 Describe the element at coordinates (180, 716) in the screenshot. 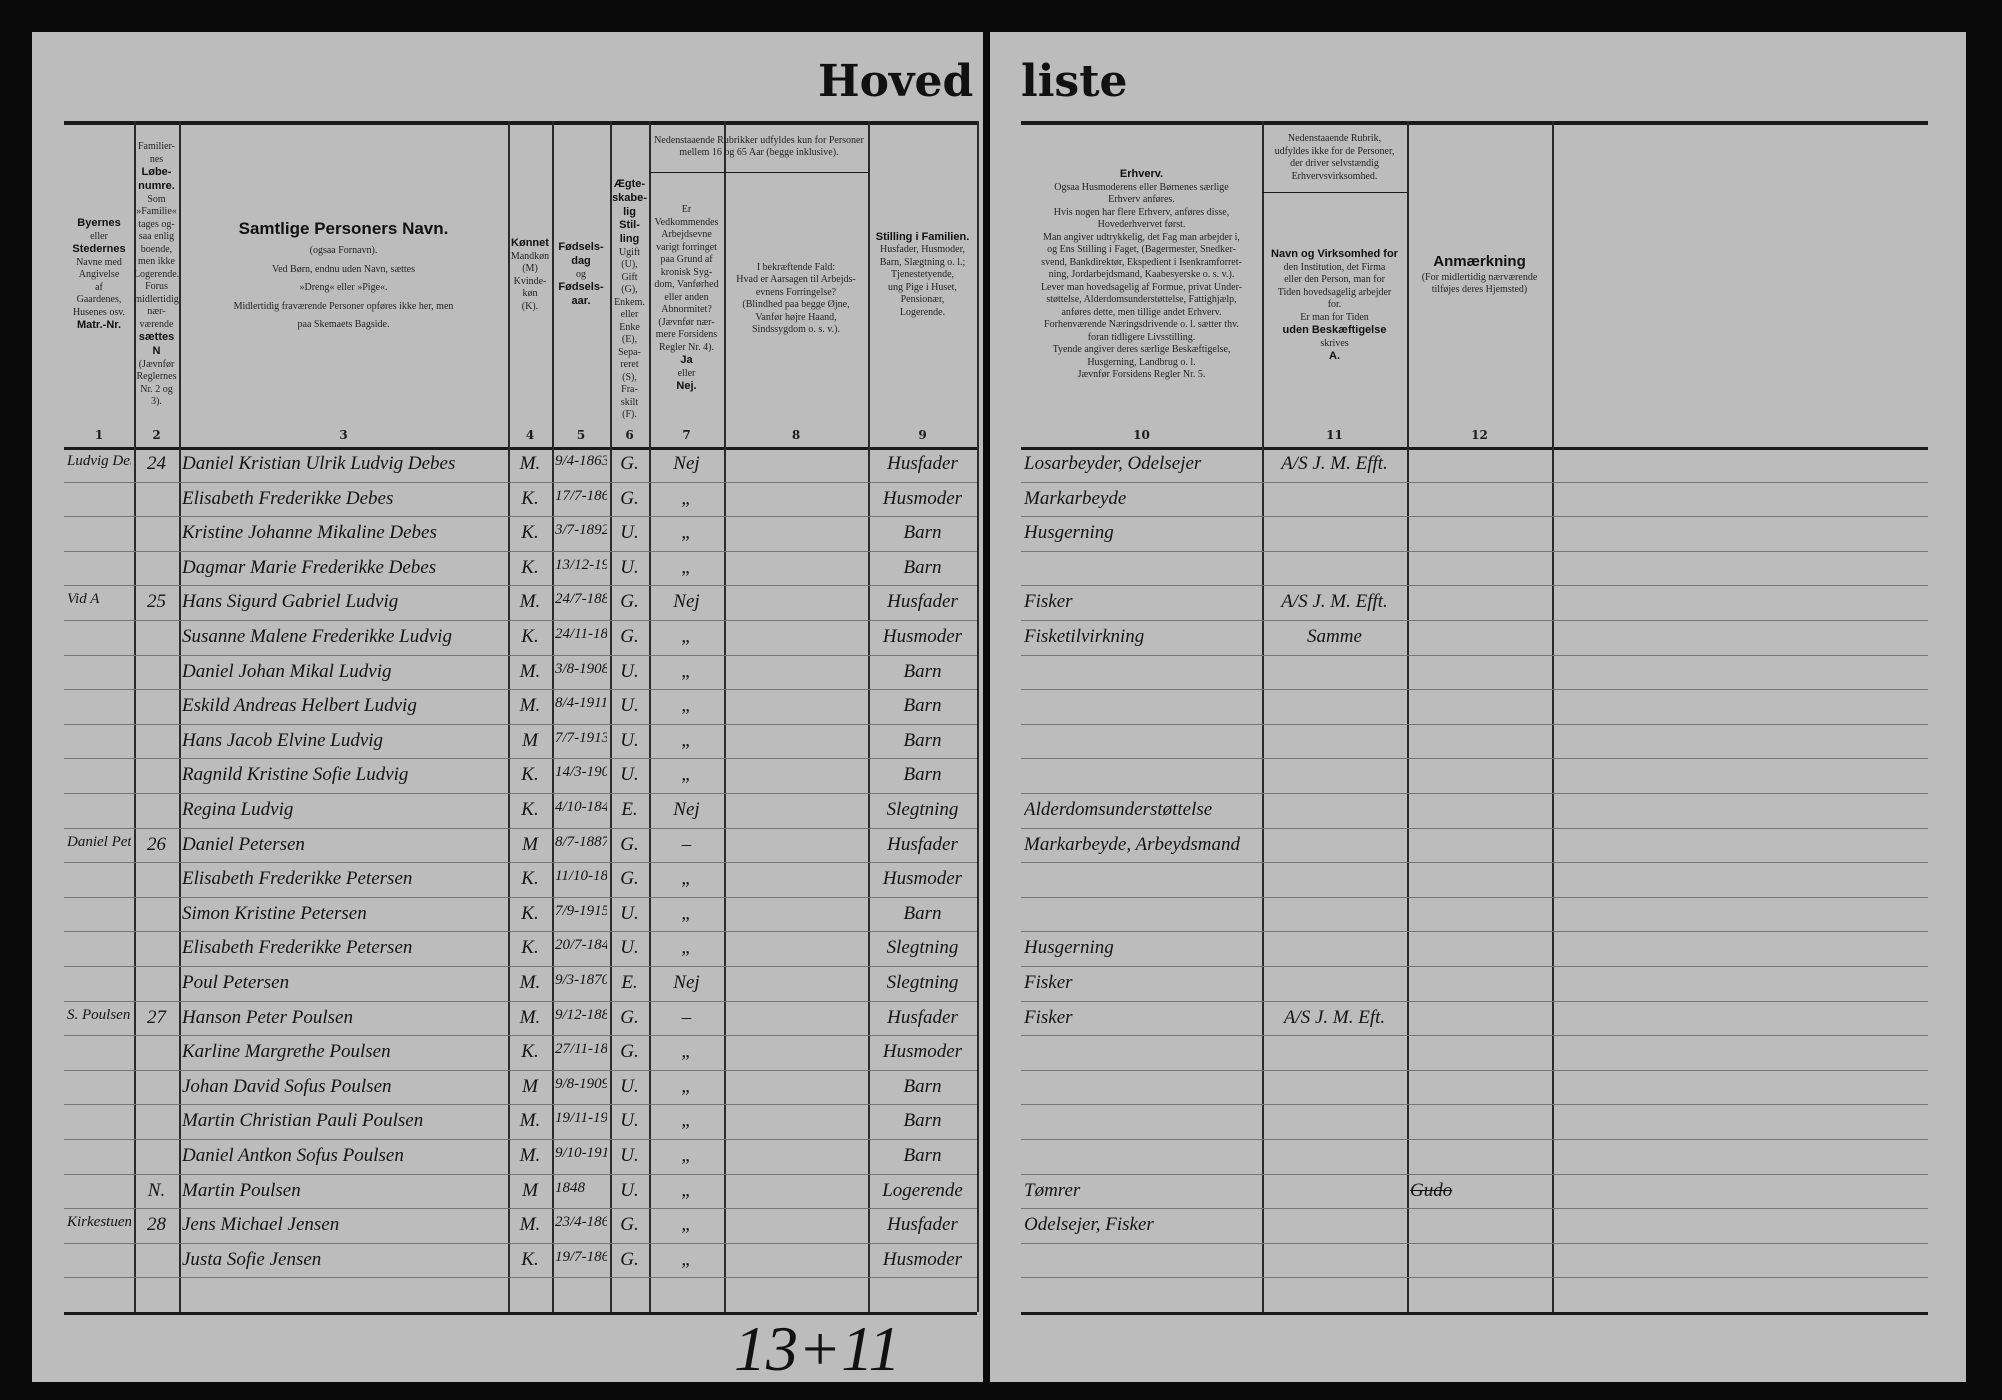

I see `column-divider` at that location.